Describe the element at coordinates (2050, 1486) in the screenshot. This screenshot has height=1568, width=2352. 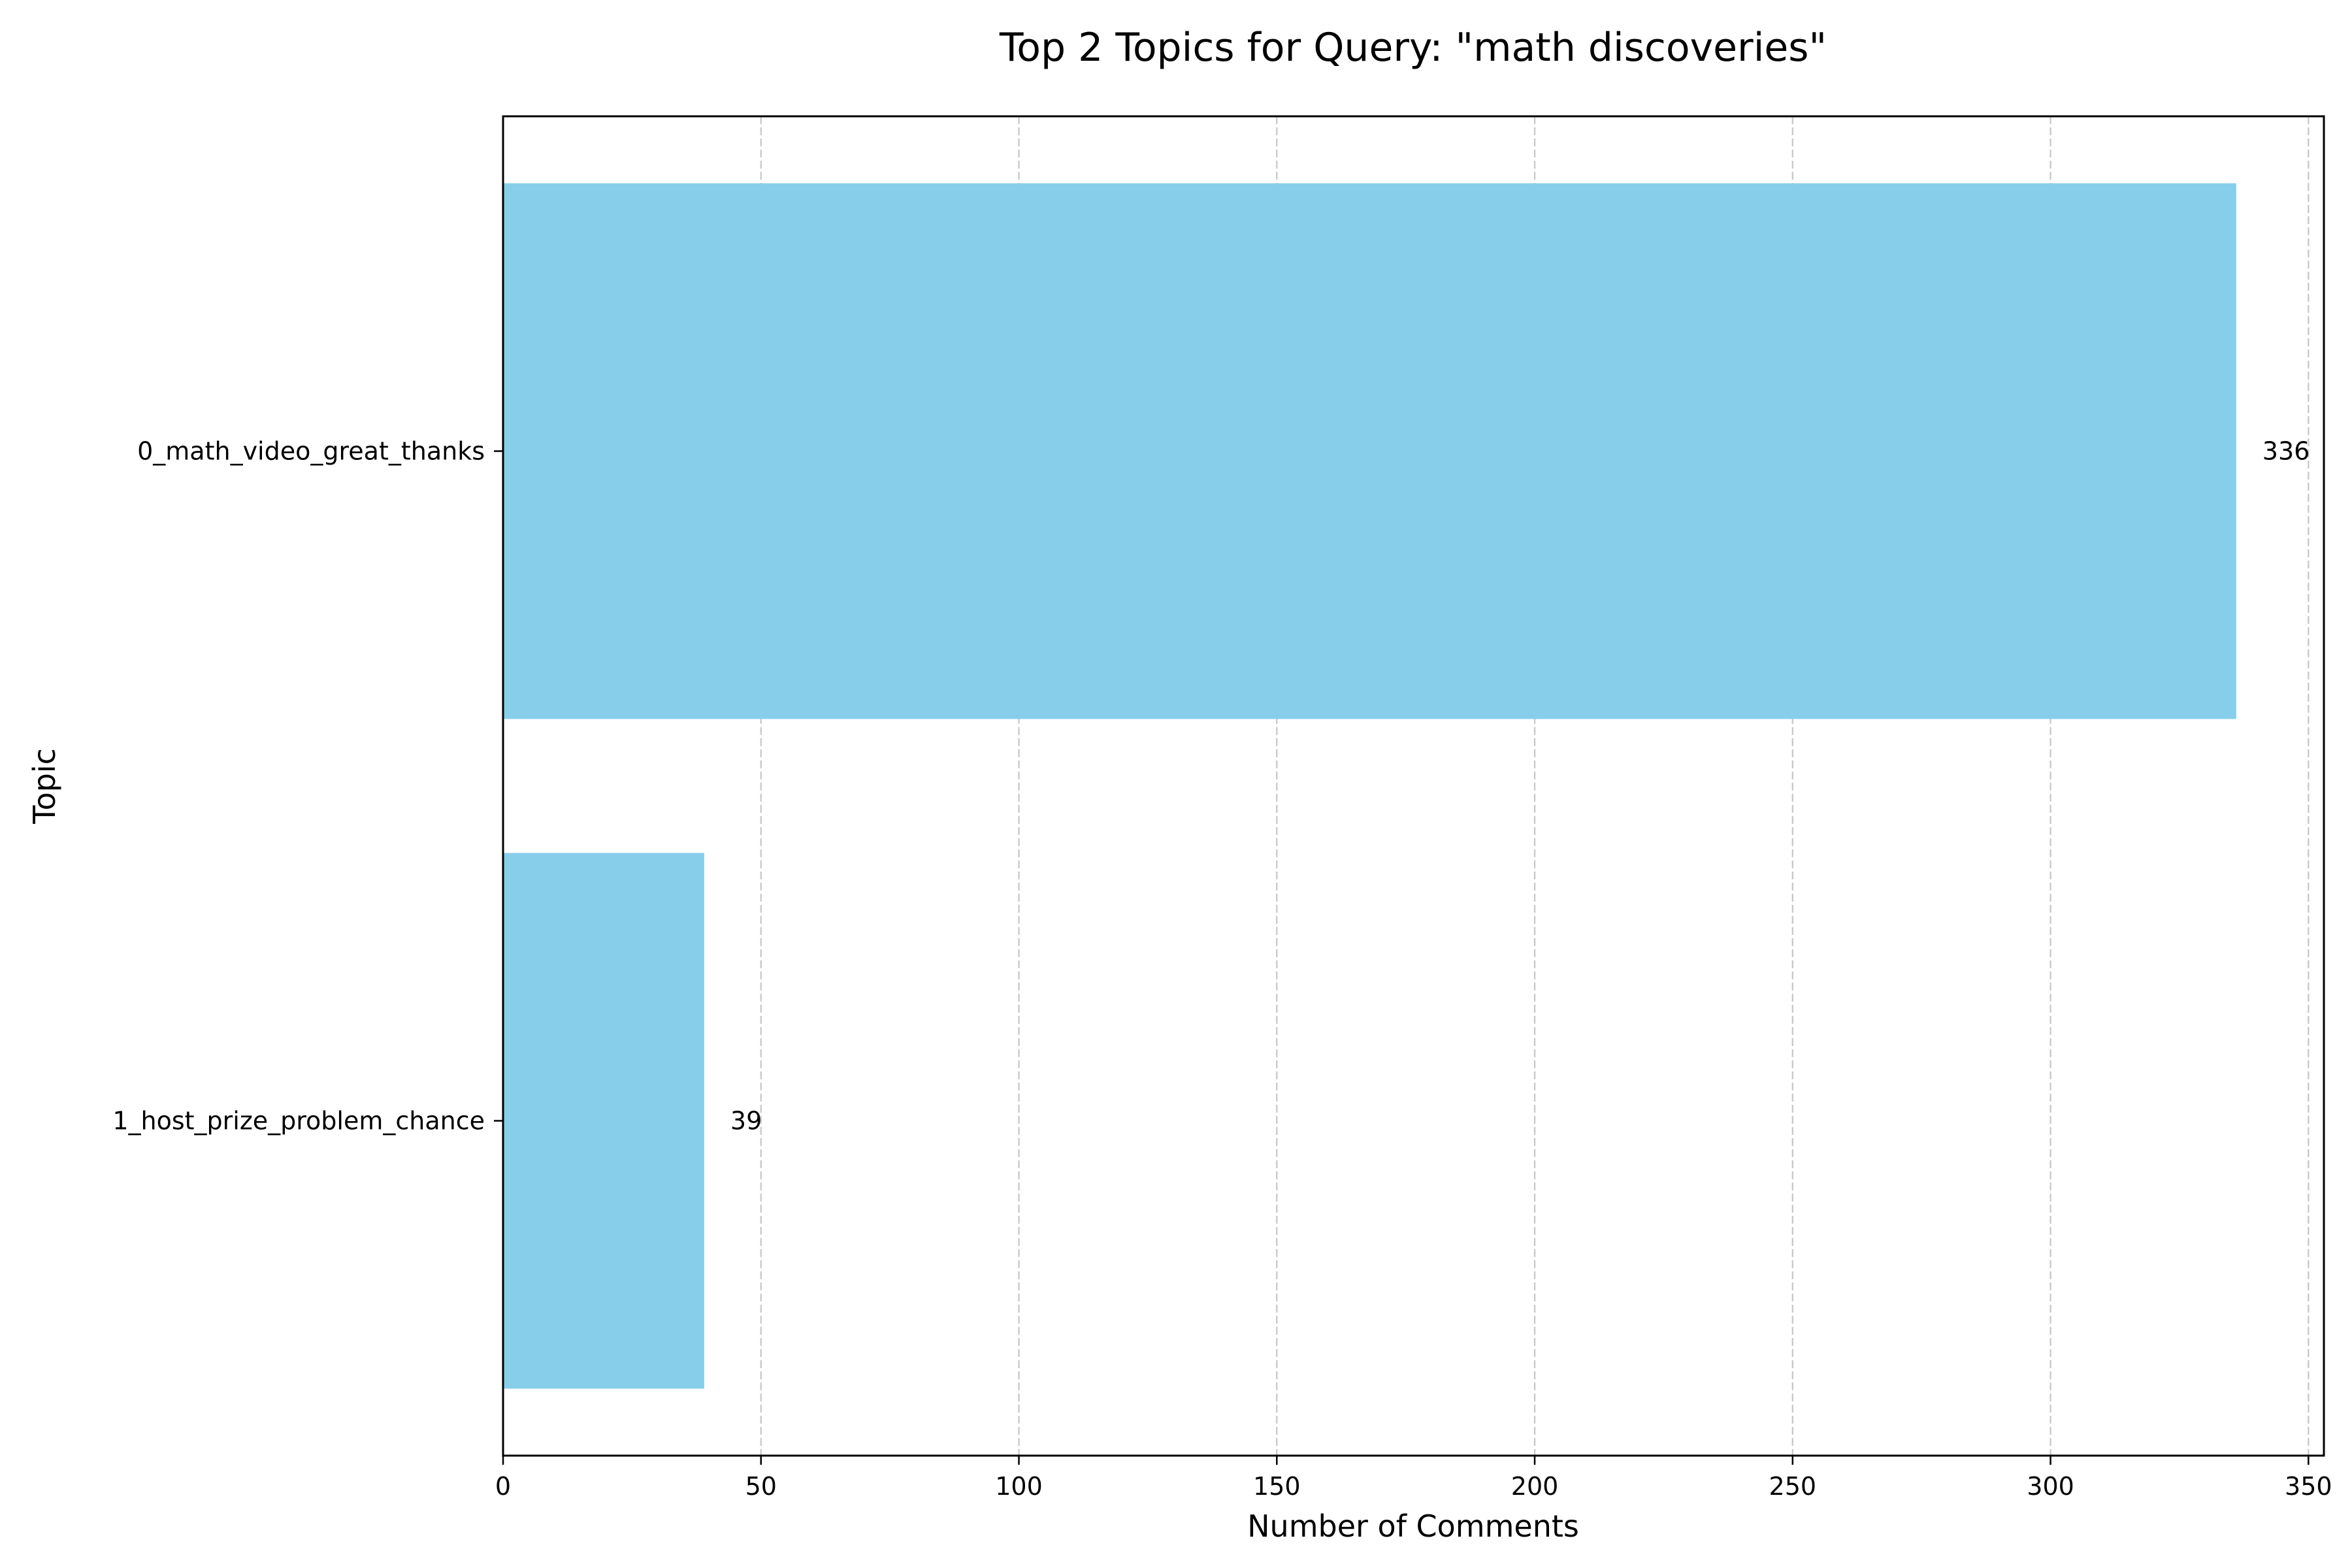
I see `x-tick-label: 300` at that location.